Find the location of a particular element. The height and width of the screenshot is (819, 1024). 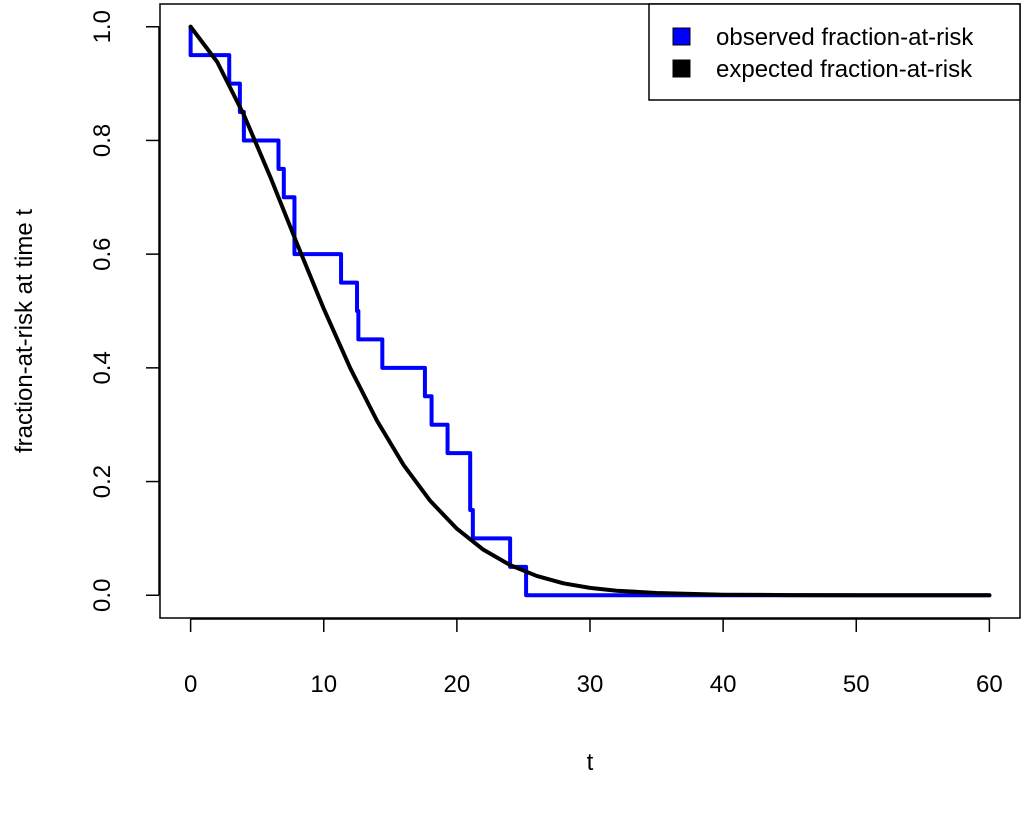

x-tick-label: 30 is located at coordinates (590, 684).